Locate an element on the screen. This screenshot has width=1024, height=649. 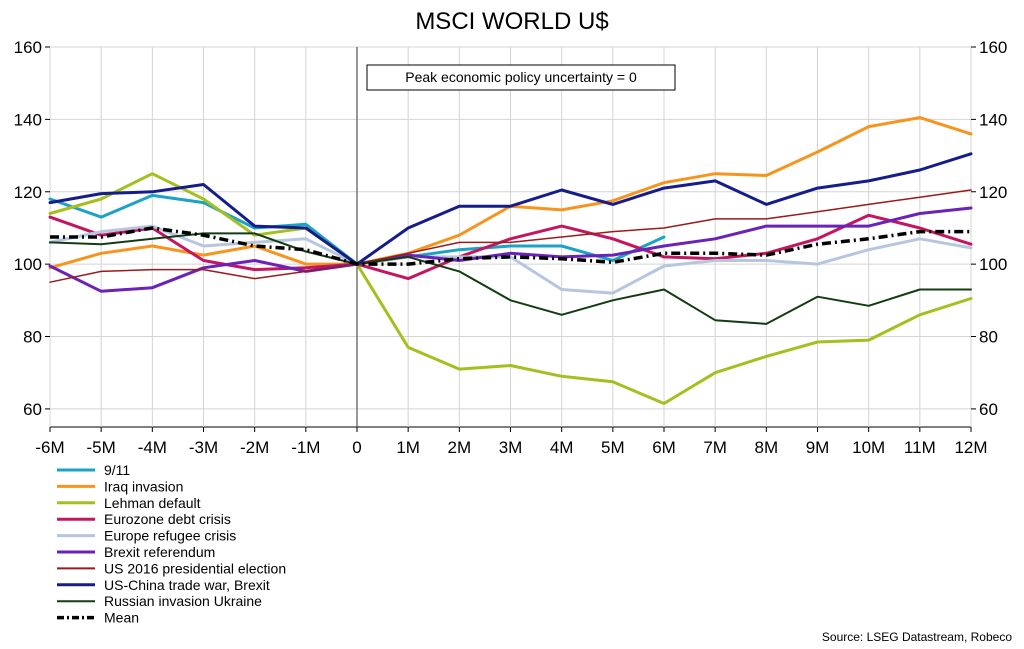
legend-label: Europe refugee crisis is located at coordinates (170, 536).